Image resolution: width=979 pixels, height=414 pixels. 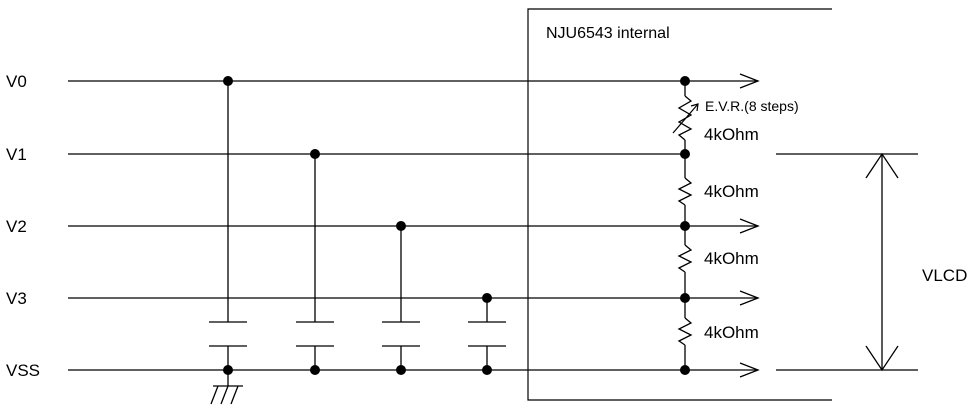 I want to click on variable-resistor-arrow-icon, so click(x=685, y=118).